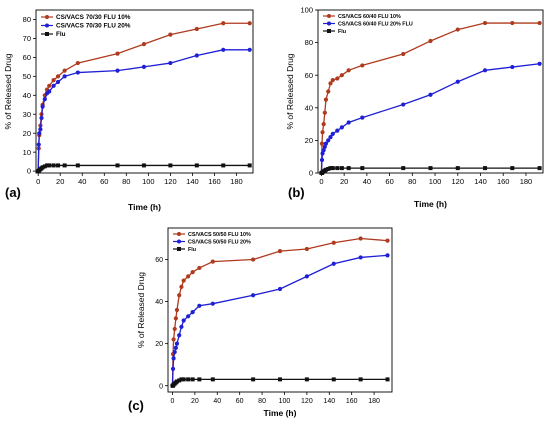 This screenshot has height=428, width=550. What do you see at coordinates (285, 401) in the screenshot?
I see `x-tick-label: 100` at bounding box center [285, 401].